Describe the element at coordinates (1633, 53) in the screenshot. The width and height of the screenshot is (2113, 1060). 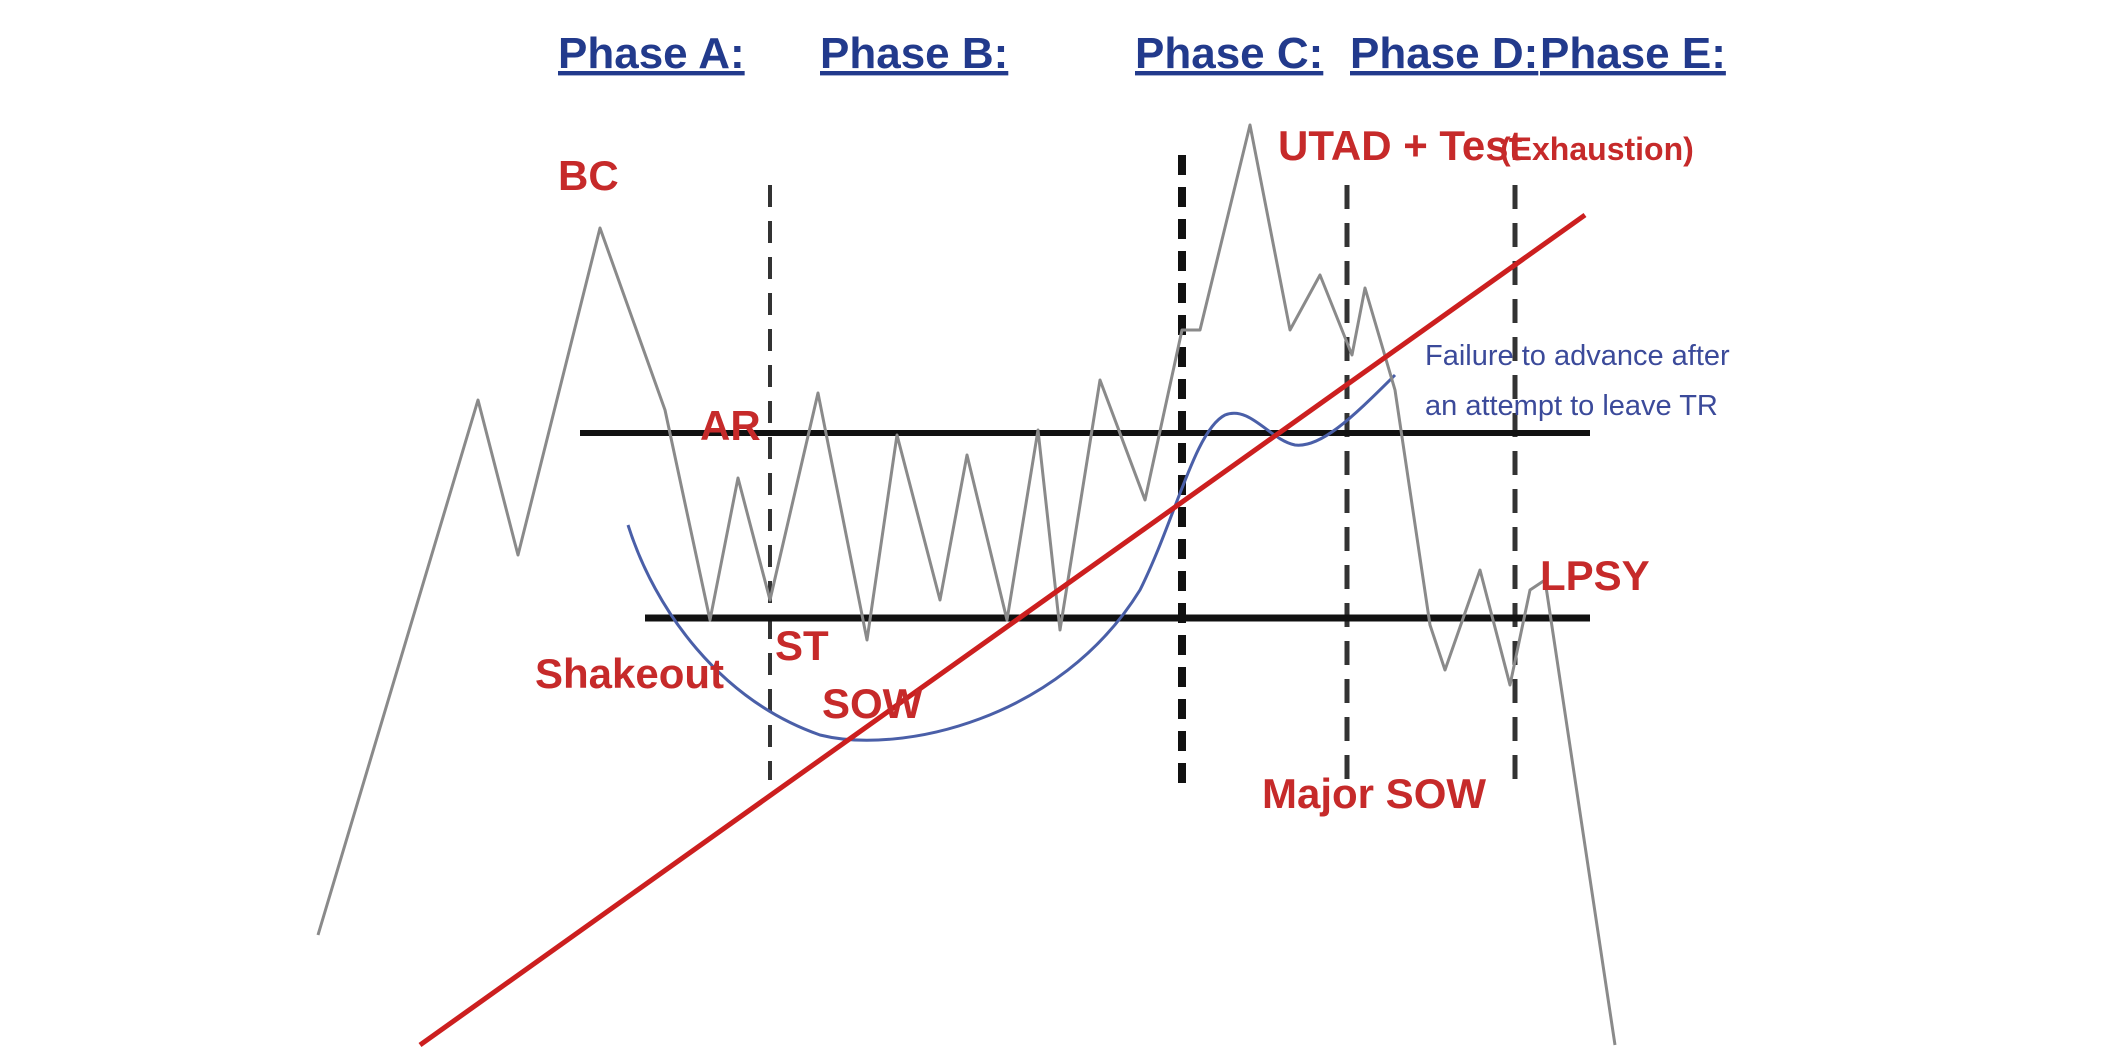
I see `phase-e-label: Phase E:` at that location.